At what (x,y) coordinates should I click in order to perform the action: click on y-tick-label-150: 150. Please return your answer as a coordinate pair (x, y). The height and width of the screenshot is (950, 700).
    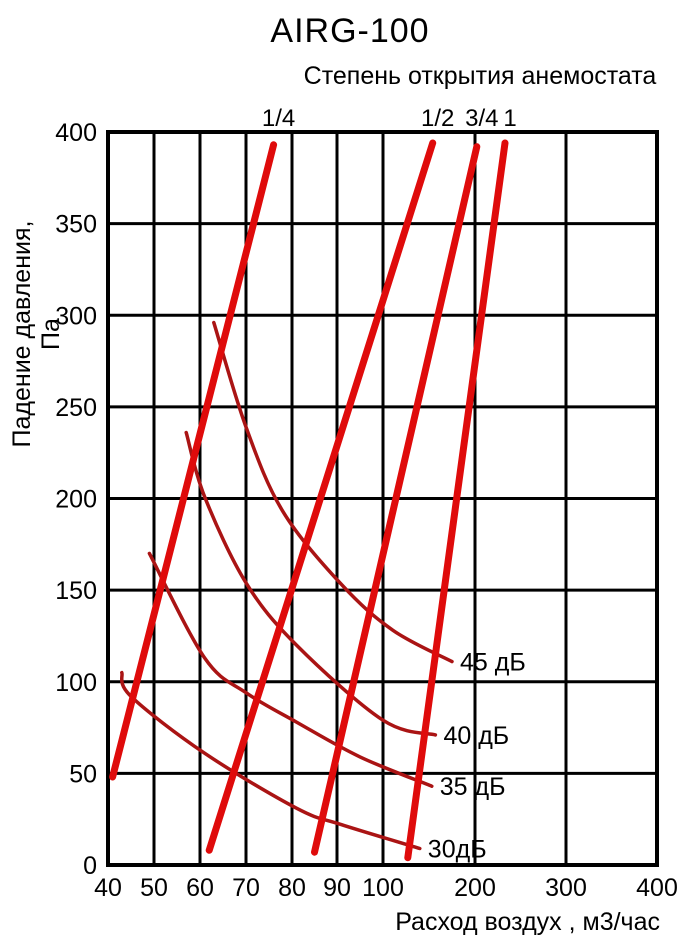
    Looking at the image, I should click on (76, 591).